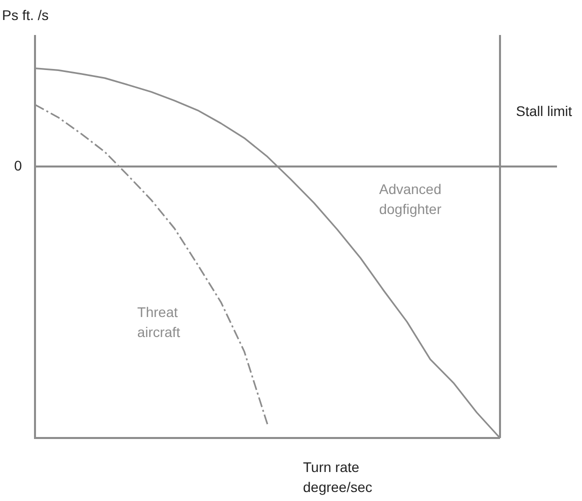 The width and height of the screenshot is (582, 501). Describe the element at coordinates (544, 110) in the screenshot. I see `text: Stall limit` at that location.